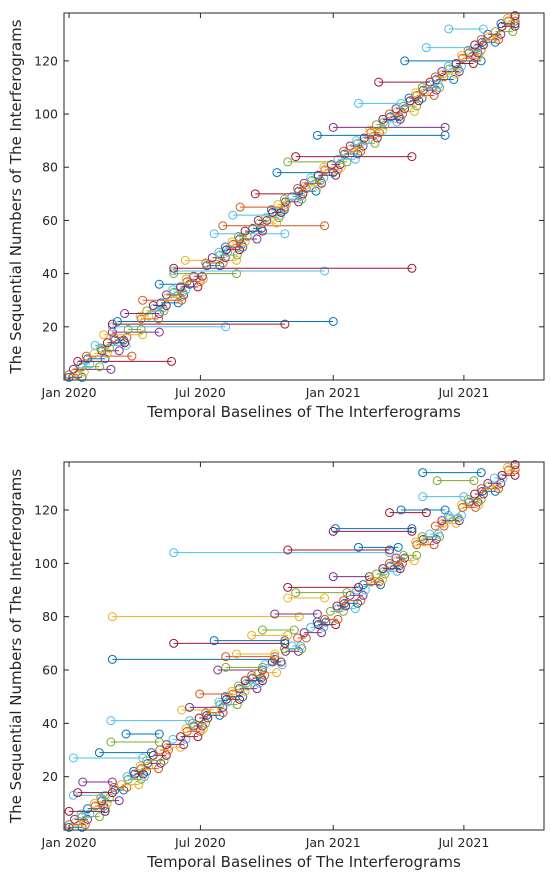 The height and width of the screenshot is (878, 550). What do you see at coordinates (46, 510) in the screenshot?
I see `y-tick-label: 120` at bounding box center [46, 510].